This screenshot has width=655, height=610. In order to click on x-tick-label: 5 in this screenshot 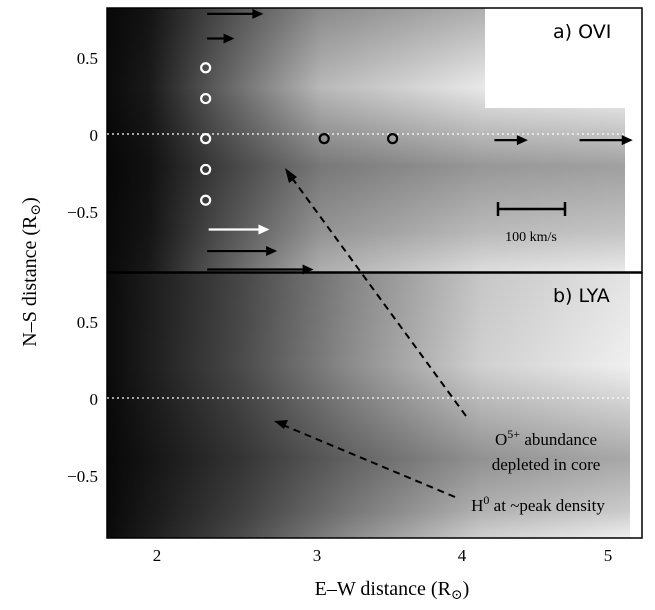, I will do `click(608, 555)`.